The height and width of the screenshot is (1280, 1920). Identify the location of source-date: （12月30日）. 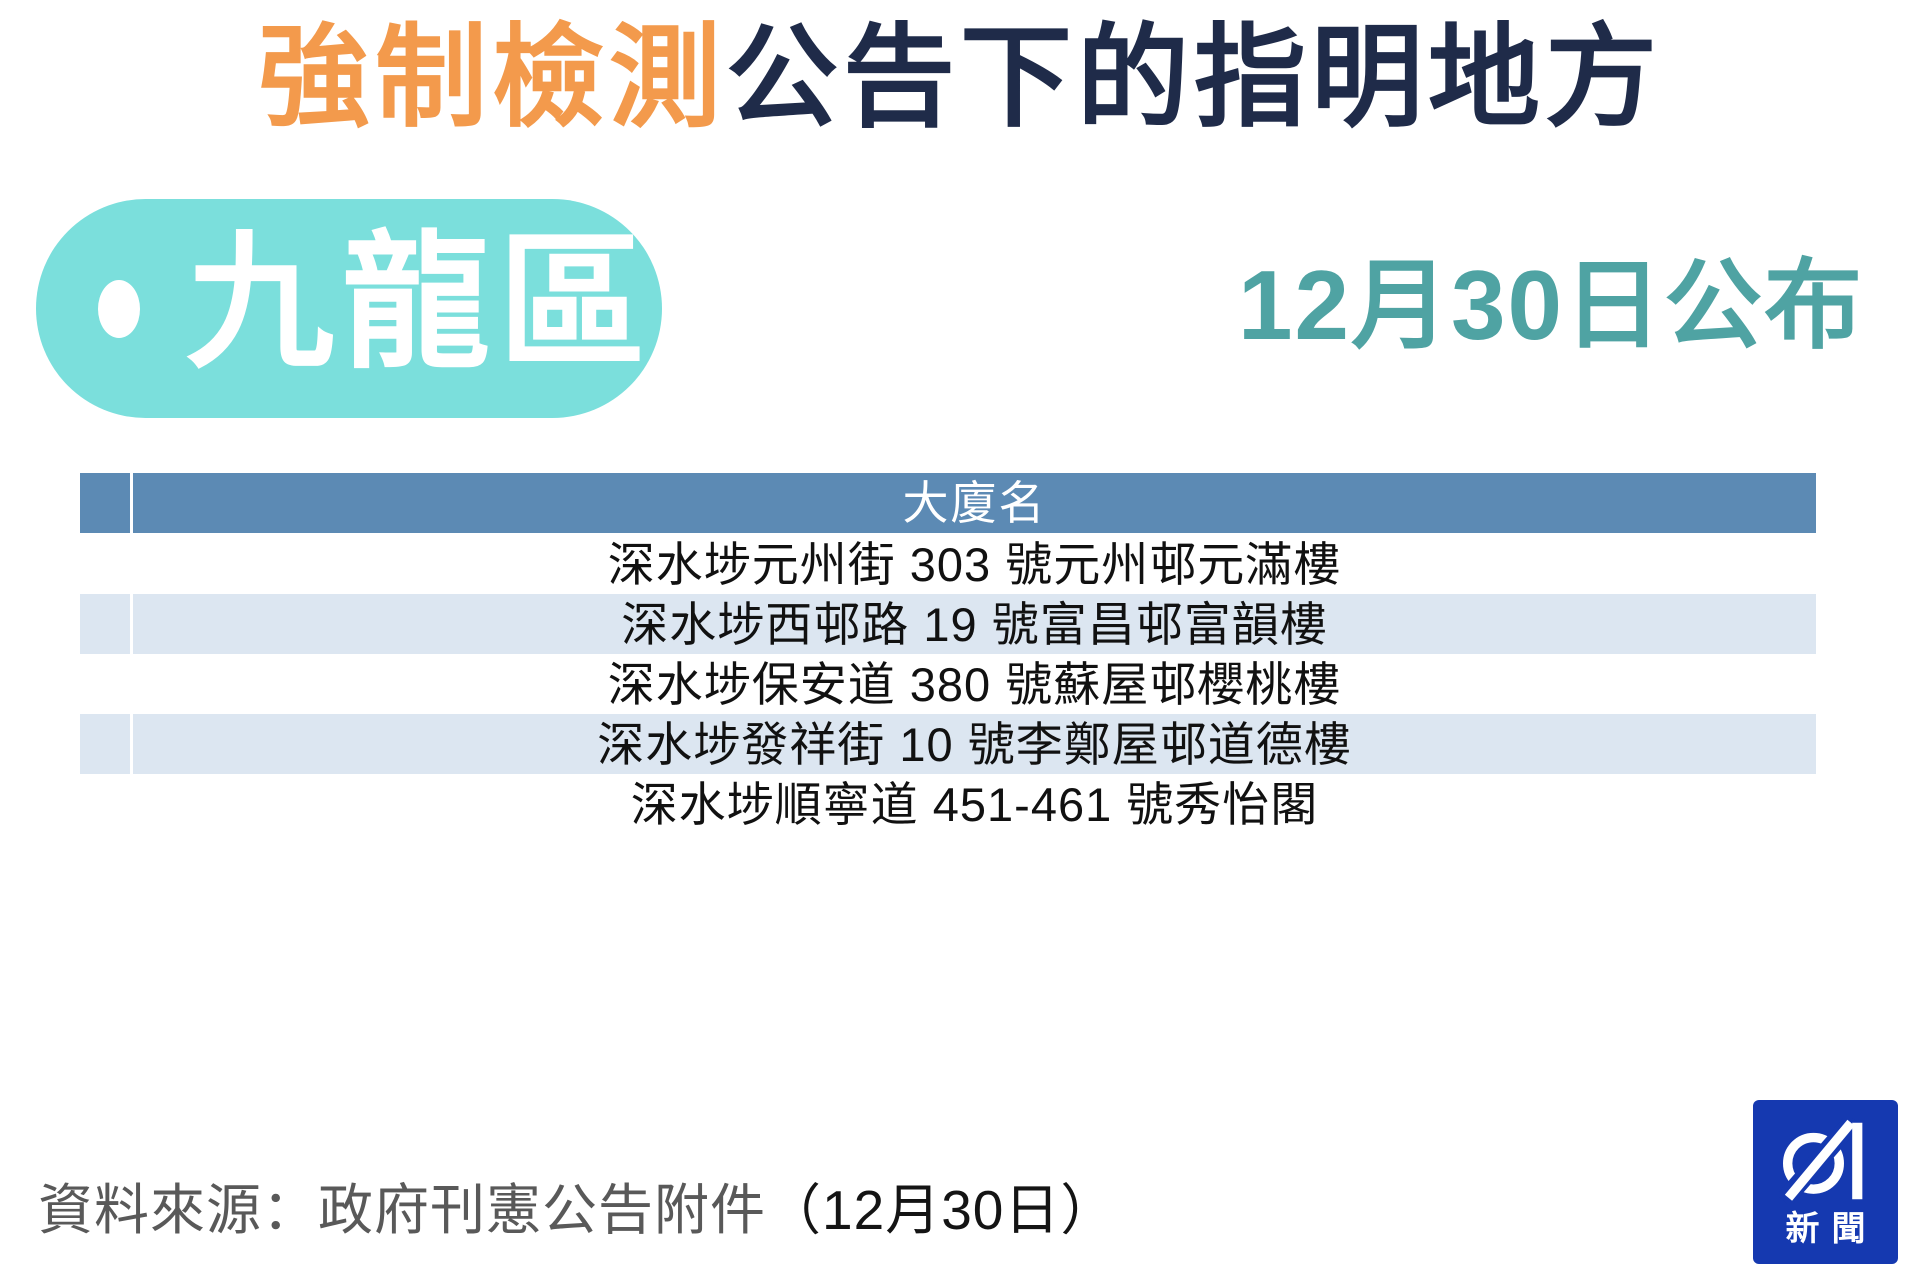
(941, 1210).